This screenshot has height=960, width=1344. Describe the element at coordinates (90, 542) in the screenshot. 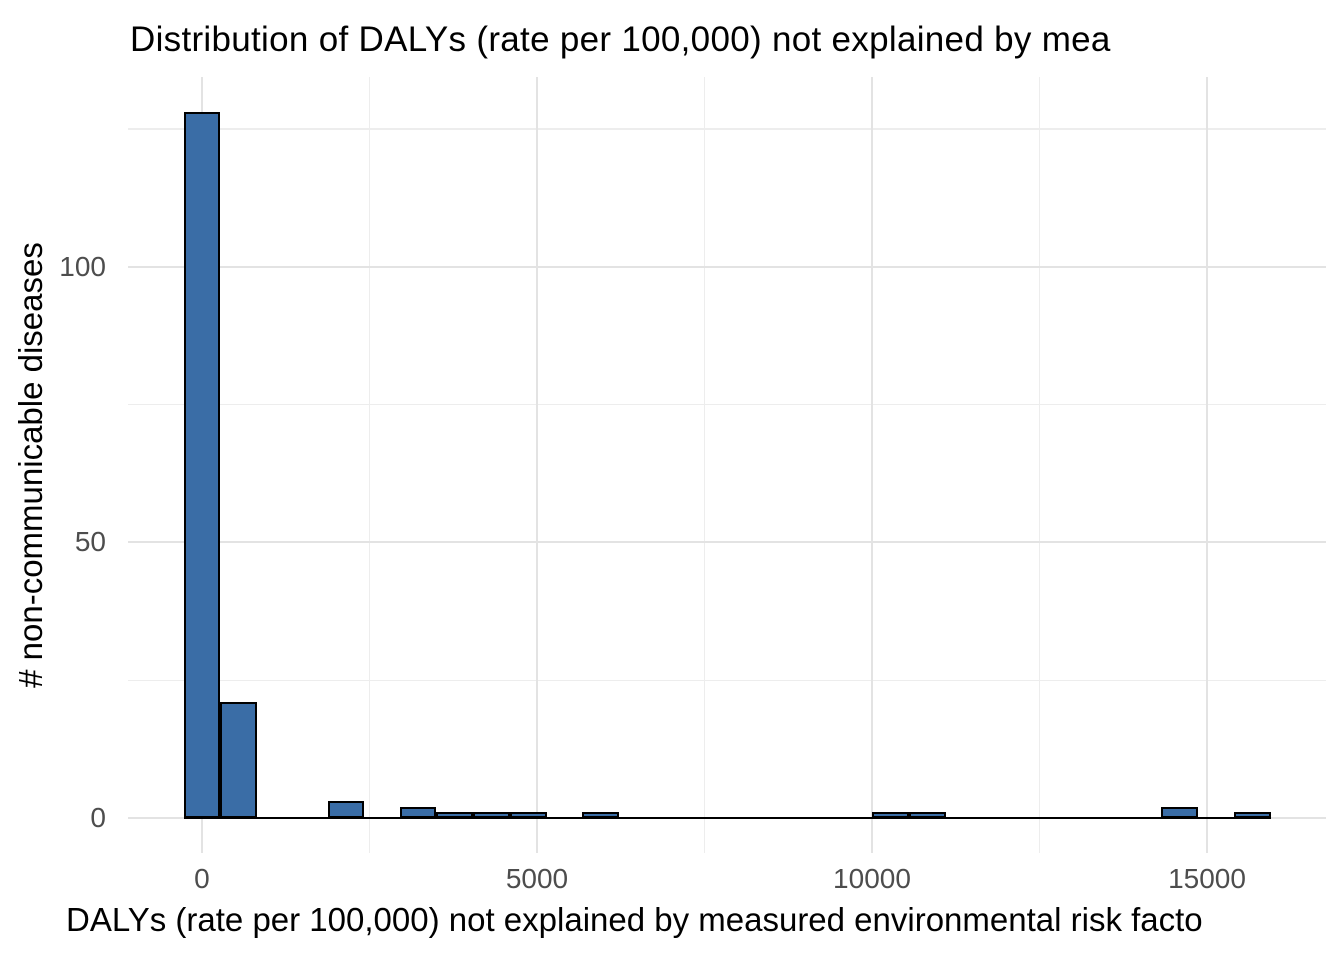

I see `y-tick-label: 50` at that location.